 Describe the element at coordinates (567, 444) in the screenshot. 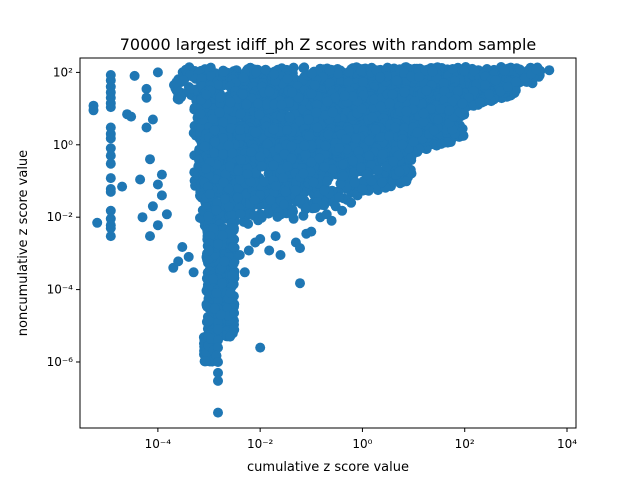

I see `x-tick-label: 10⁴` at that location.